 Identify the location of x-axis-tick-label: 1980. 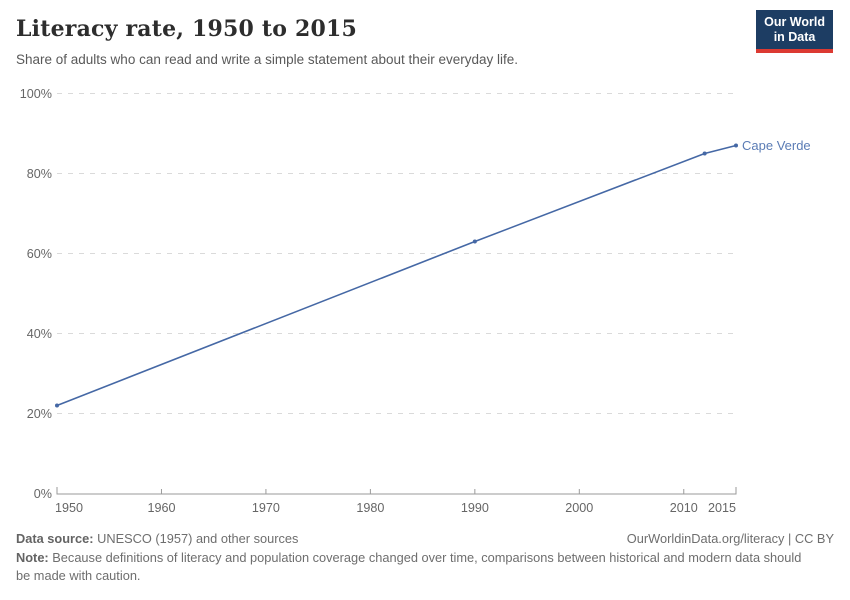
(370, 508).